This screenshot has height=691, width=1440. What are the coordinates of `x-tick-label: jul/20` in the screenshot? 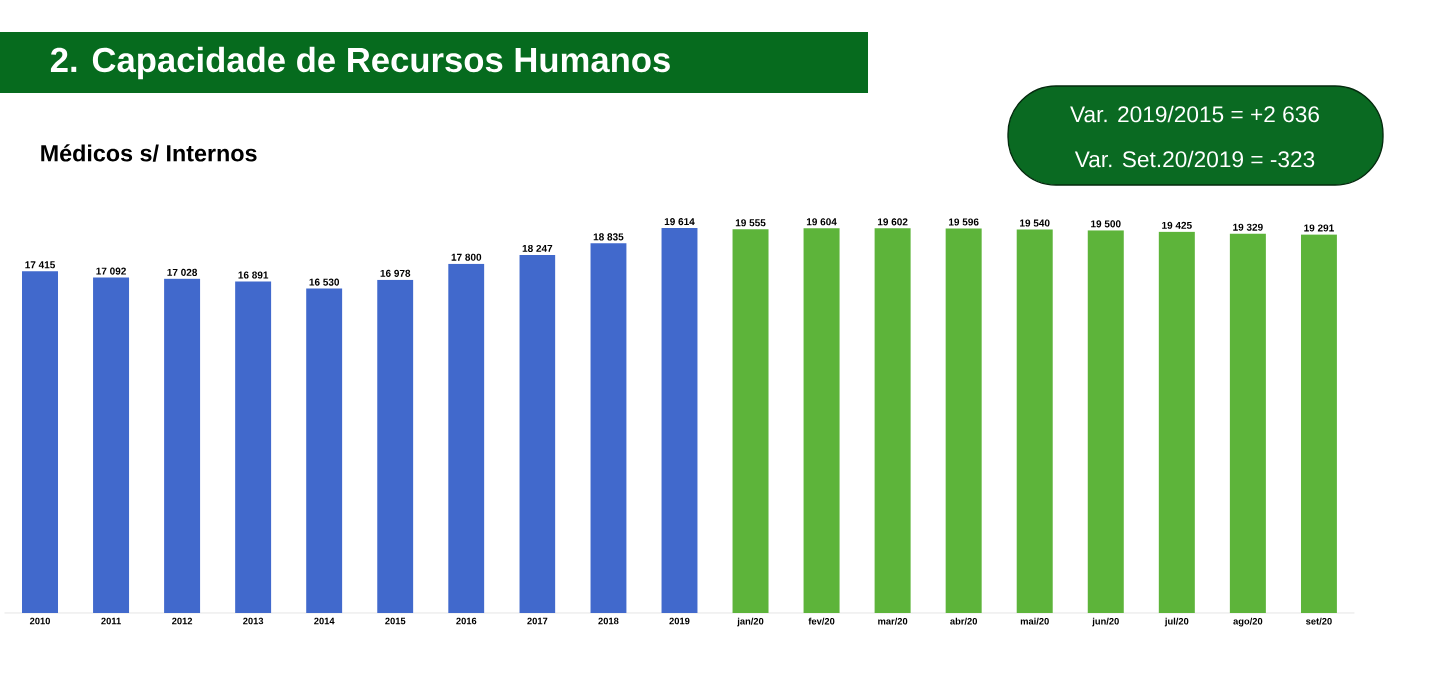 It's located at (1176, 622).